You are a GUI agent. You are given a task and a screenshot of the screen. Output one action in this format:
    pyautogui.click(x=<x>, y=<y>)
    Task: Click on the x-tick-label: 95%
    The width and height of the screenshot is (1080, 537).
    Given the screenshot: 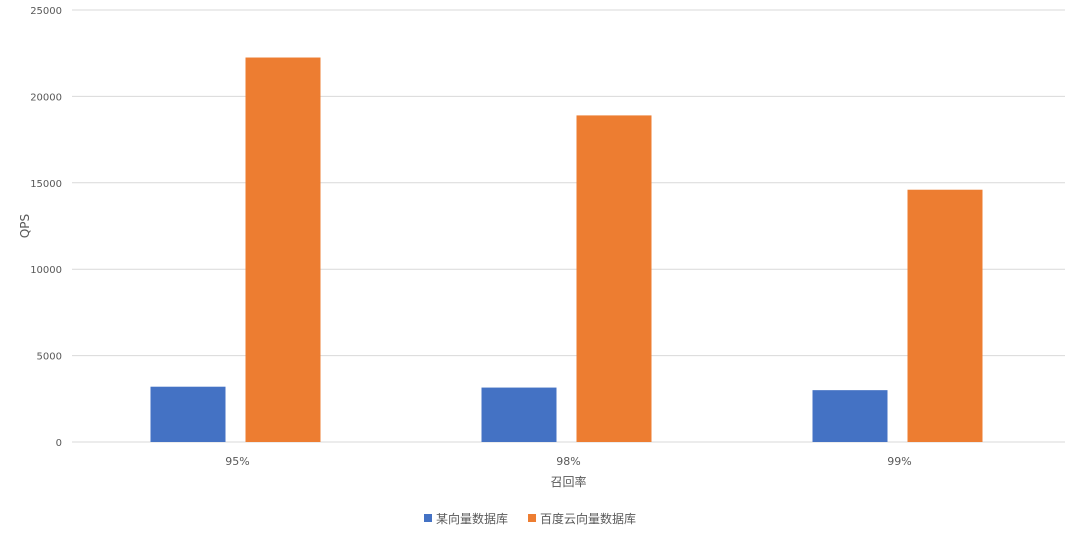 What is the action you would take?
    pyautogui.click(x=237, y=461)
    